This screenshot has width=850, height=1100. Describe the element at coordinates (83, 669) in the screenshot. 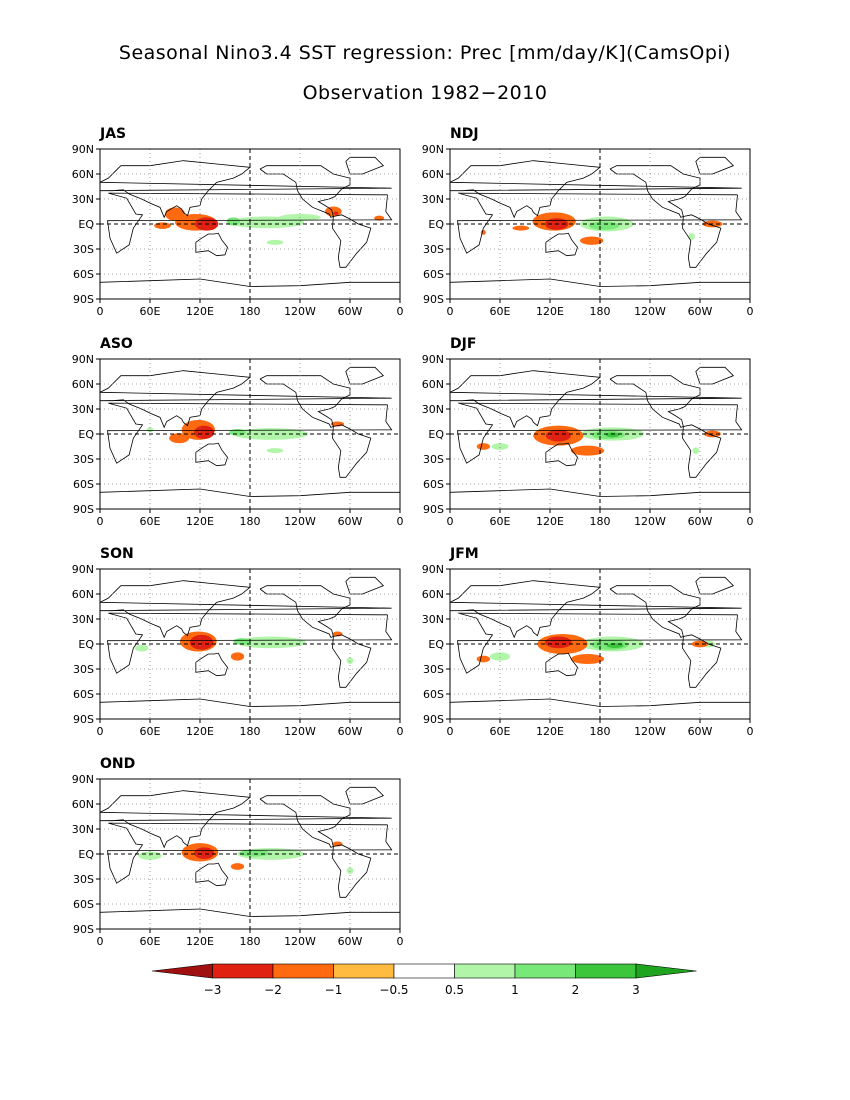

I see `lat-tick-label: 30S` at that location.